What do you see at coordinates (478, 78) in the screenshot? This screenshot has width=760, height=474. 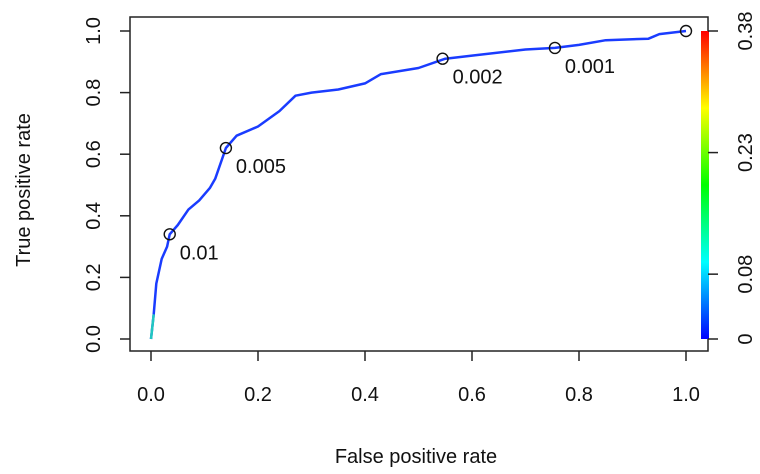 I see `cutoff-label: 0.002` at bounding box center [478, 78].